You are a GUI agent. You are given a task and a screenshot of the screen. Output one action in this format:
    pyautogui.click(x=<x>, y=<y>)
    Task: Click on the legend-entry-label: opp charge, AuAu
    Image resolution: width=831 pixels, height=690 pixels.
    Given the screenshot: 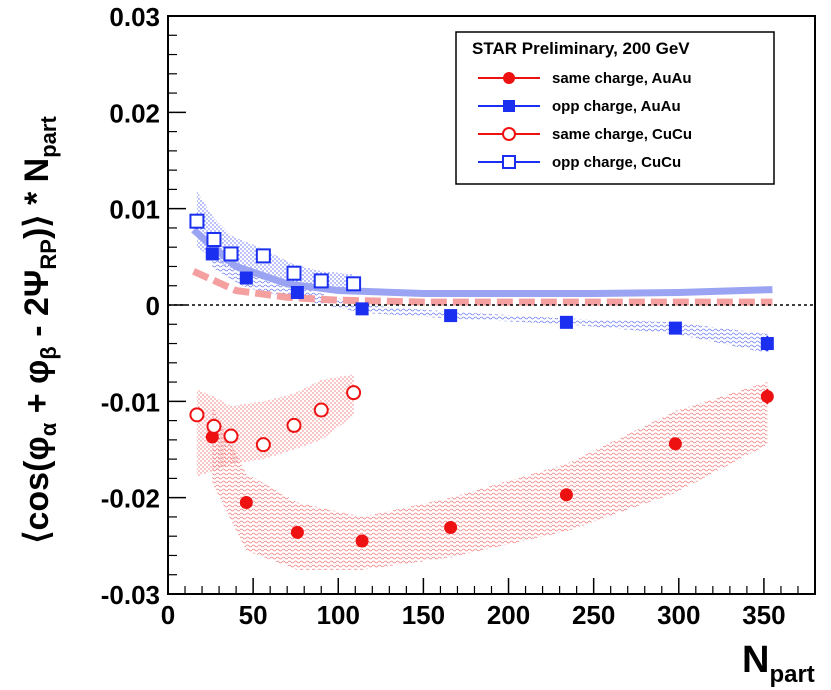 What is the action you would take?
    pyautogui.click(x=616, y=106)
    